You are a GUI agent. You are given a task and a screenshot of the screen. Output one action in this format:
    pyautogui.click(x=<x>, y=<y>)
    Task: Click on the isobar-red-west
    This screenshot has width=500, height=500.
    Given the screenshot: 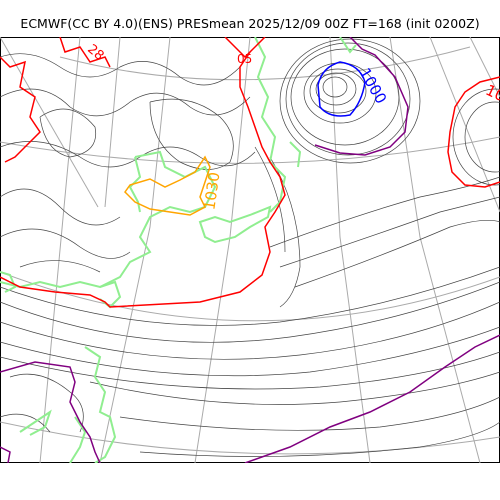 What is the action you would take?
    pyautogui.click(x=20, y=109)
    